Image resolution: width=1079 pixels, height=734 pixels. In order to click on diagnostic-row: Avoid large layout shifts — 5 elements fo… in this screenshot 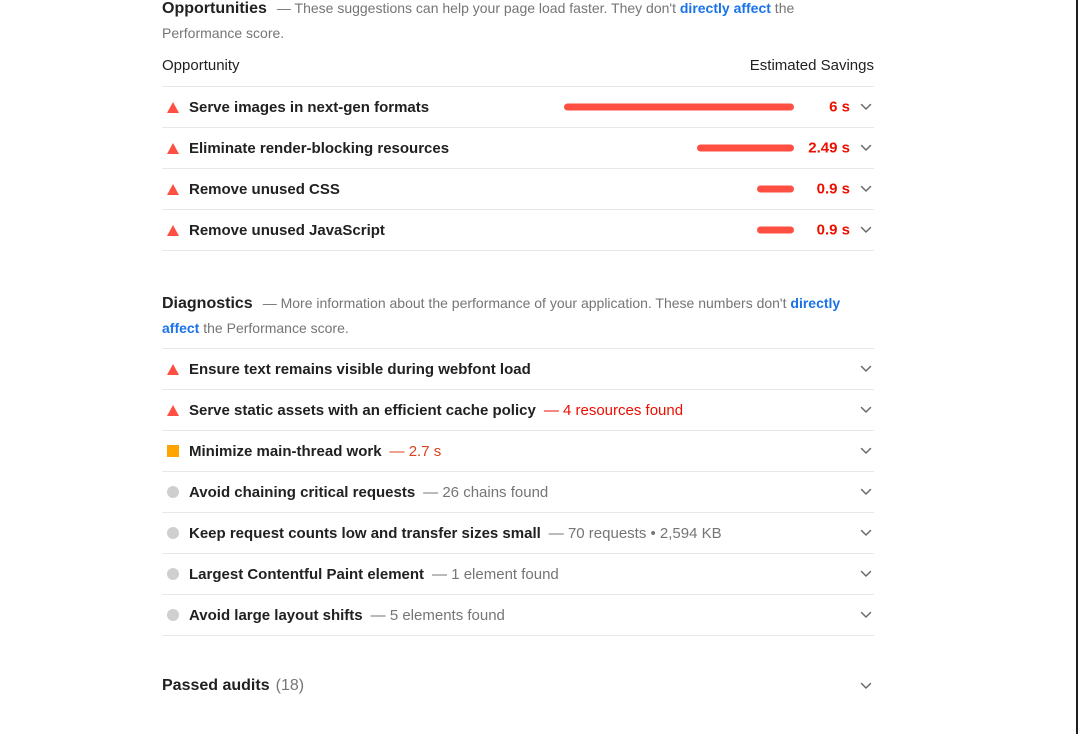, I will do `click(518, 615)`.